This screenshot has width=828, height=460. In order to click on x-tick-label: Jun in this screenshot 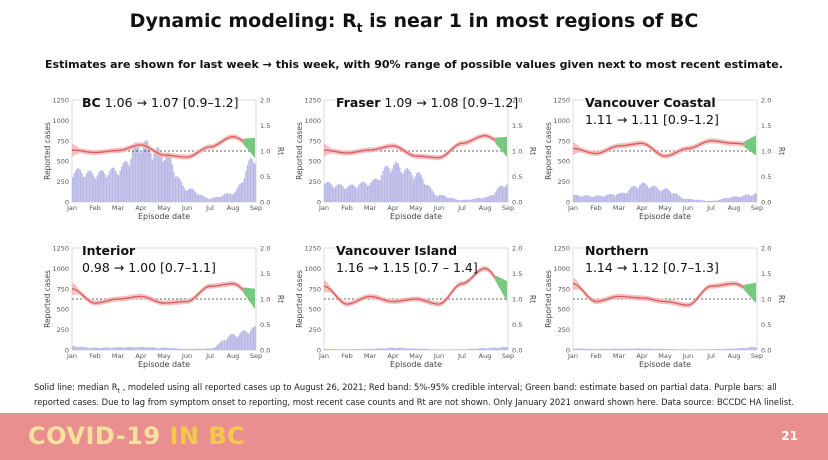, I will do `click(438, 356)`.